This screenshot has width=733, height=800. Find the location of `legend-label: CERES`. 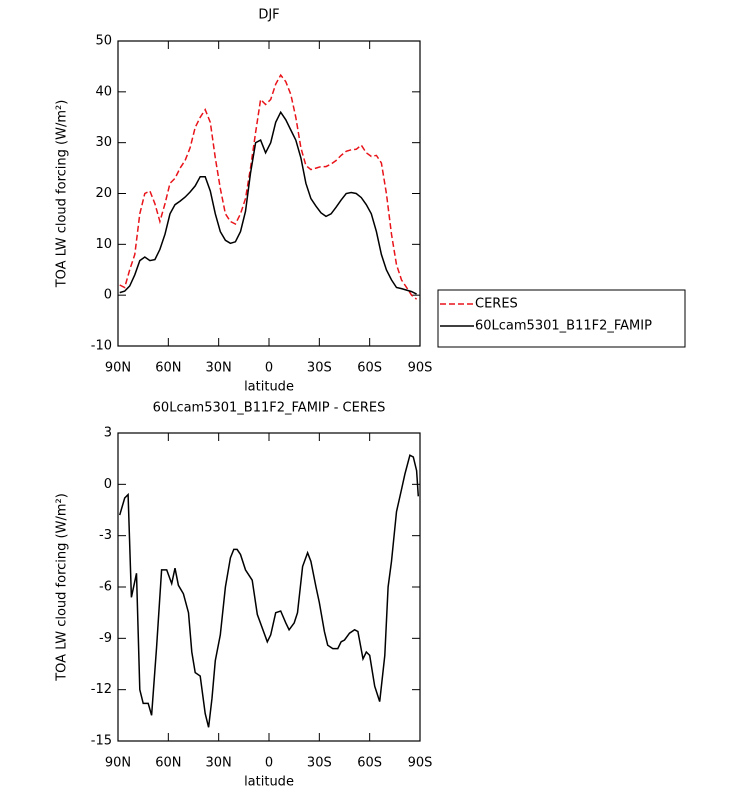

legend-label: CERES is located at coordinates (496, 304).